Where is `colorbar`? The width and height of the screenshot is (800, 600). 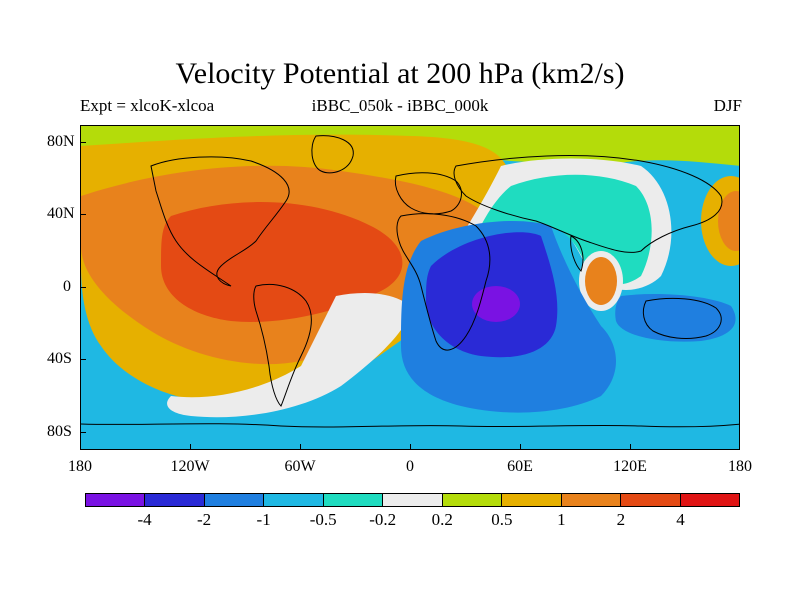
colorbar is located at coordinates (412, 500).